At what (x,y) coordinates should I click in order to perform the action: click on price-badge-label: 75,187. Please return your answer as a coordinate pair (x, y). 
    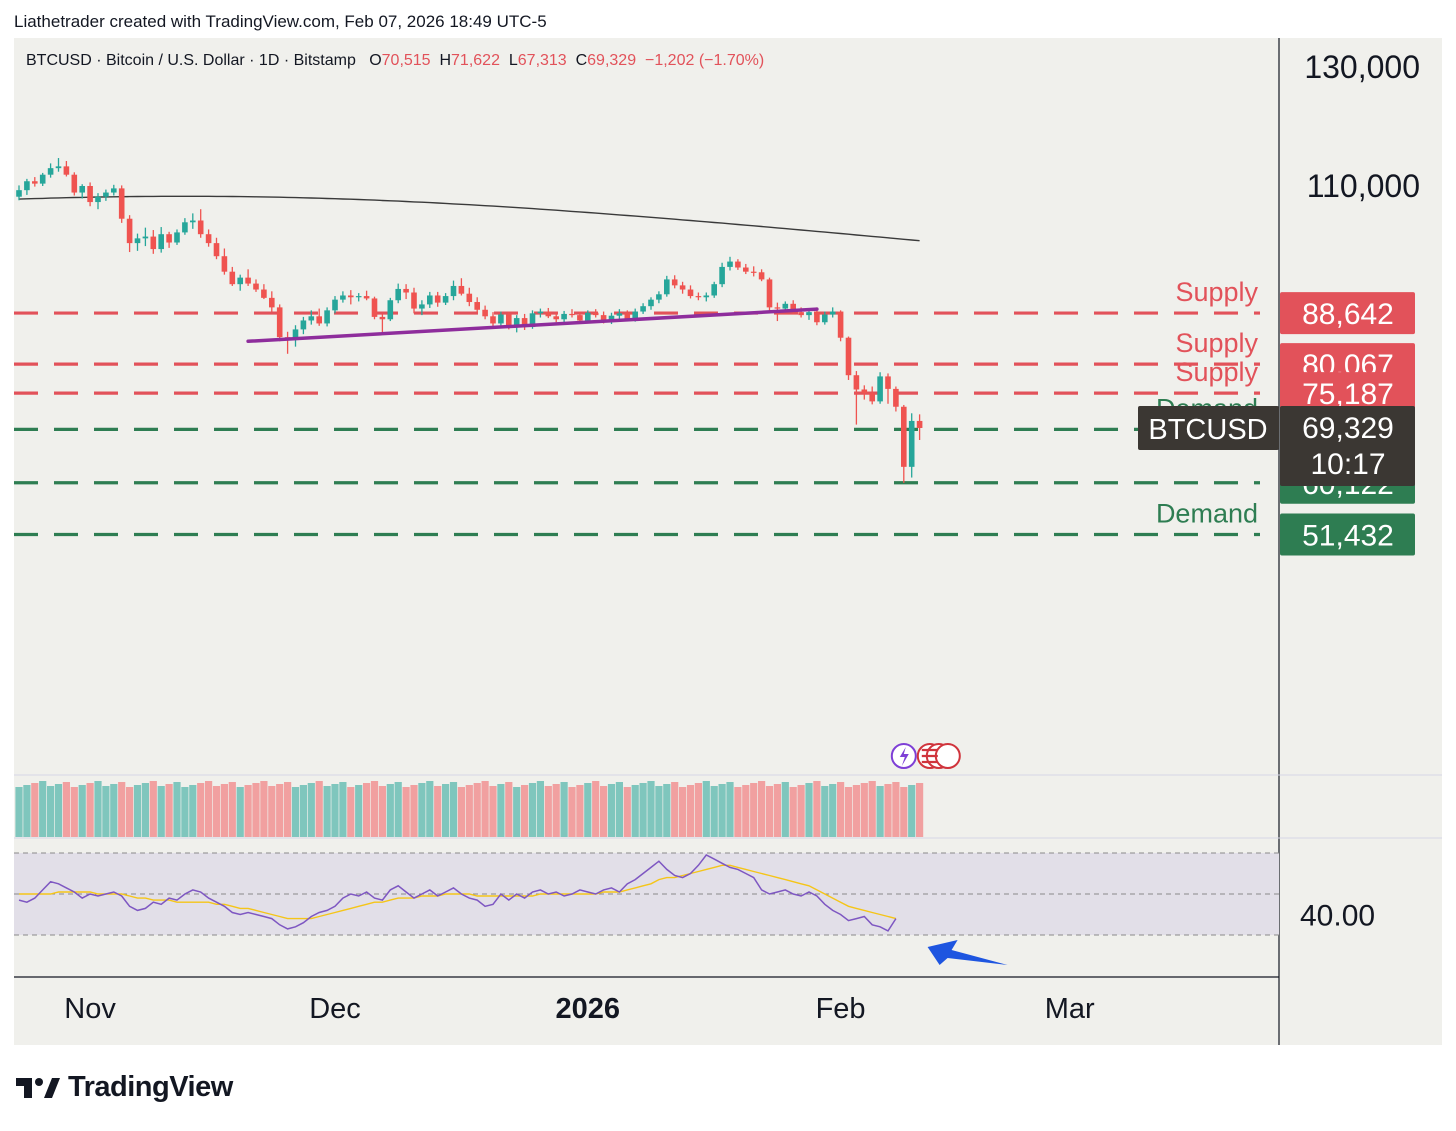
    Looking at the image, I should click on (1348, 394).